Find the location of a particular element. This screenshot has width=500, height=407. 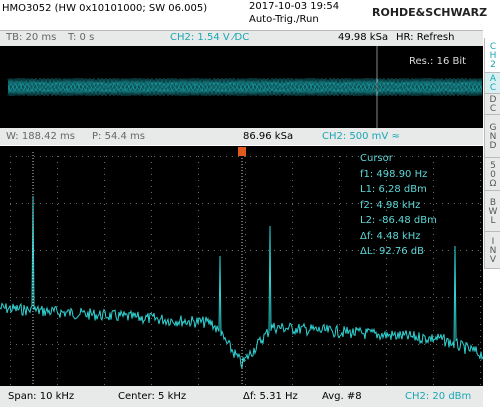

side-button: 50Ω is located at coordinates (492, 174).